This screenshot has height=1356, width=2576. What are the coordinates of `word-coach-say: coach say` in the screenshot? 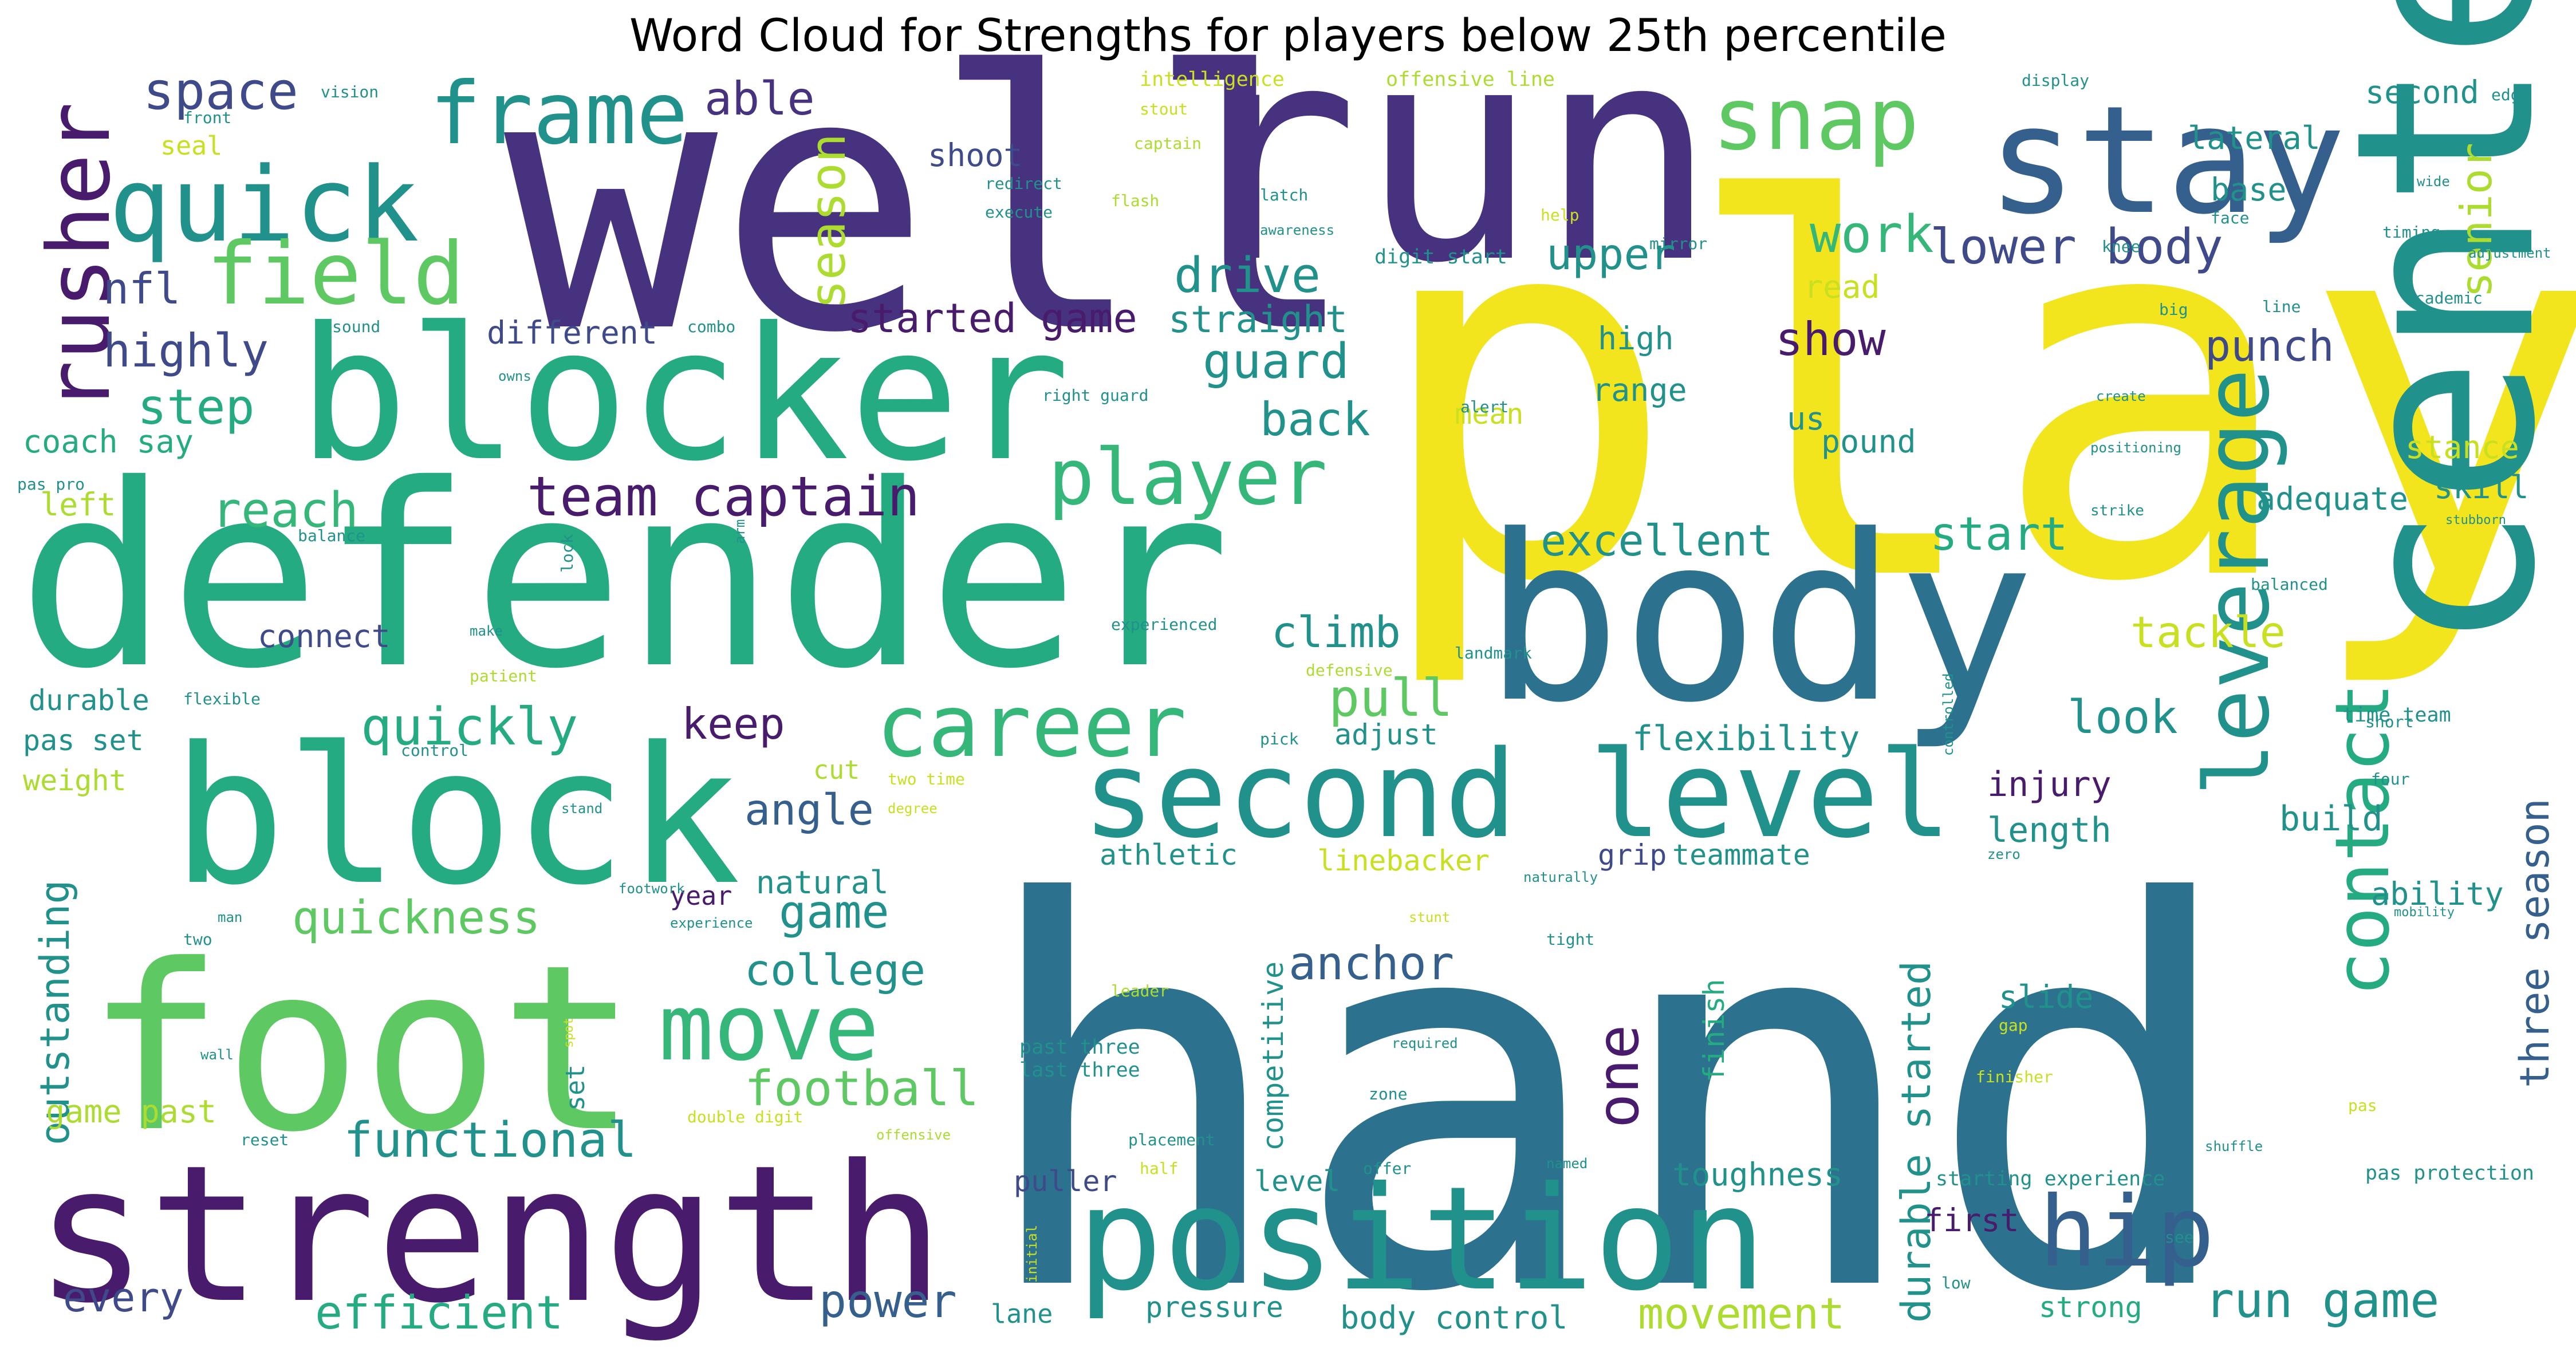 It's located at (109, 441).